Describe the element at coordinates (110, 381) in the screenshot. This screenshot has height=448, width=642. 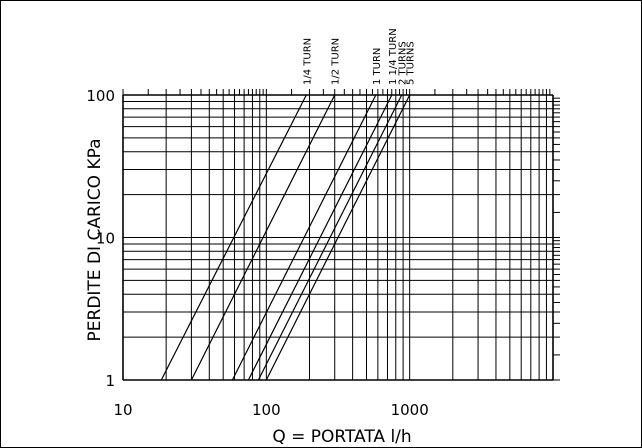
I see `y-tick-label: 1` at that location.